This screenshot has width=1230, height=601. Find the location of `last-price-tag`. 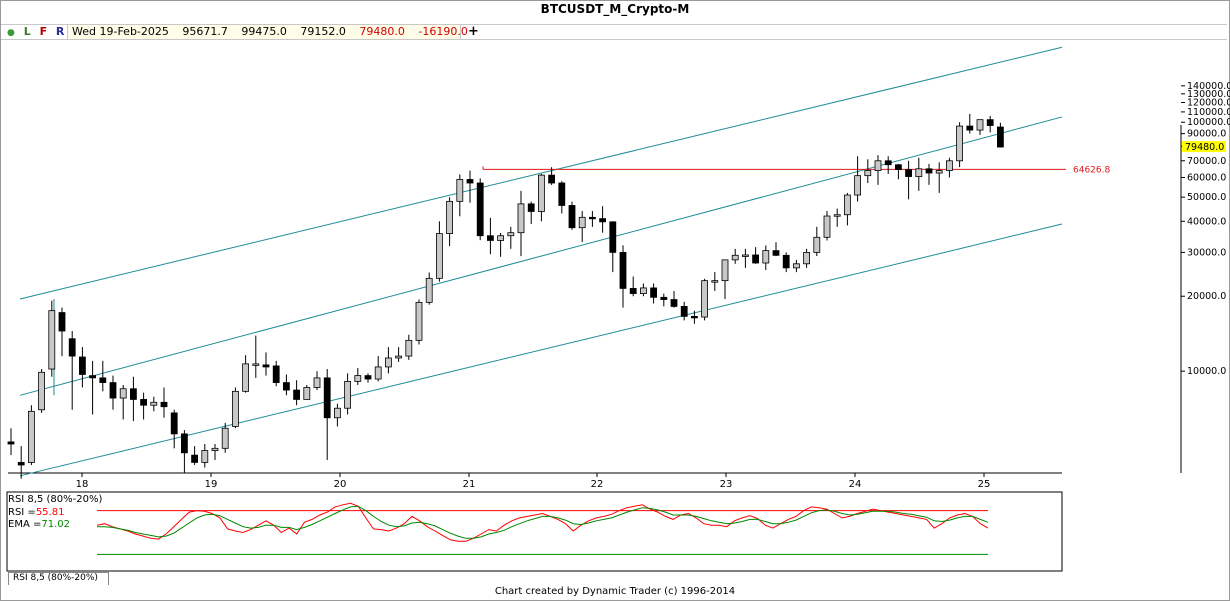

last-price-tag is located at coordinates (1204, 147).